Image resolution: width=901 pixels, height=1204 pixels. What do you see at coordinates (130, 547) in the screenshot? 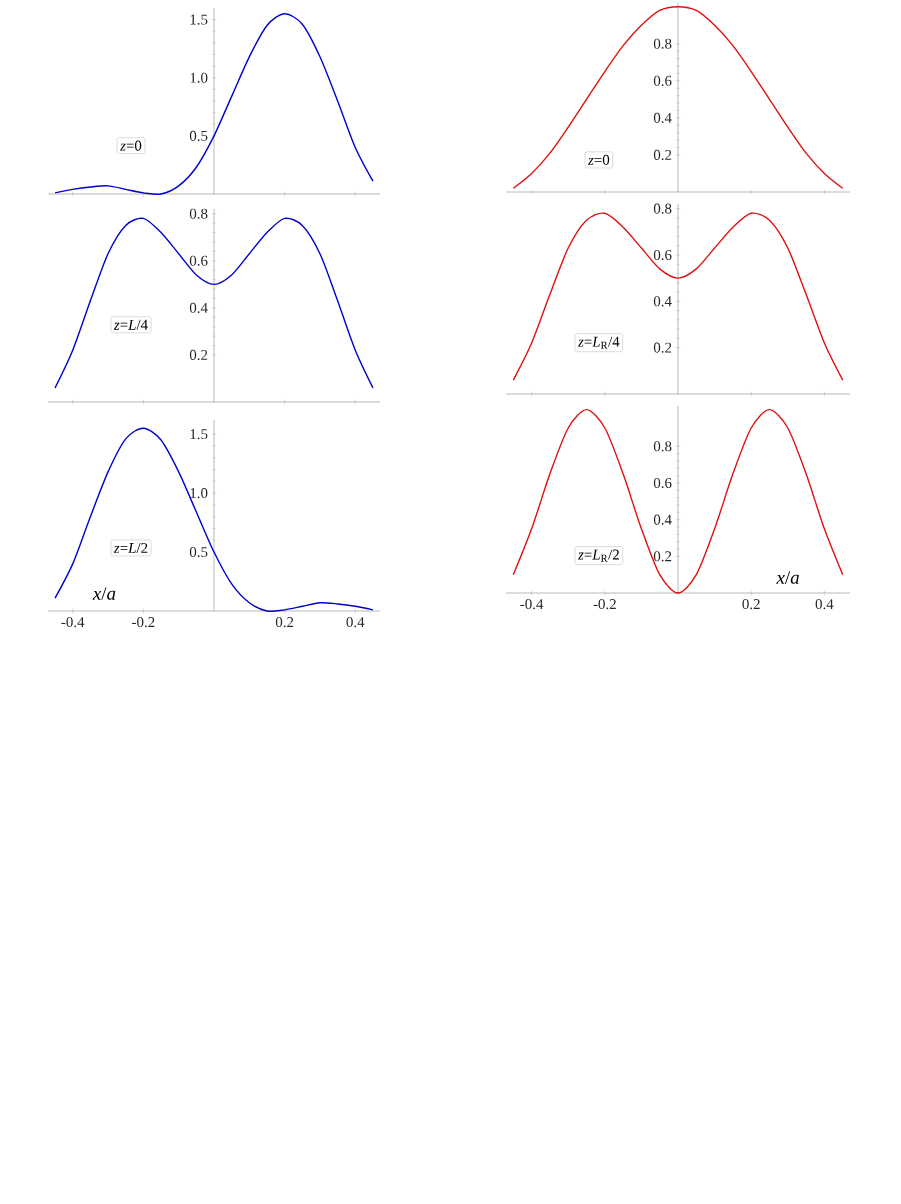
I see `annotation: z=L/2` at bounding box center [130, 547].